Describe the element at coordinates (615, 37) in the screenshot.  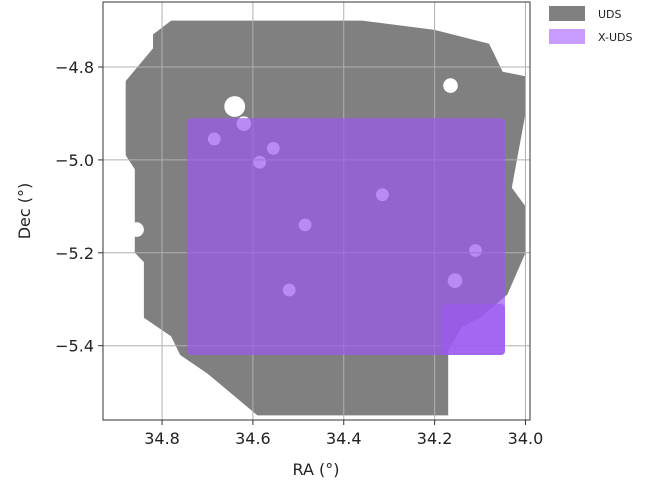
I see `legend-label-xuds: X-UDS` at that location.